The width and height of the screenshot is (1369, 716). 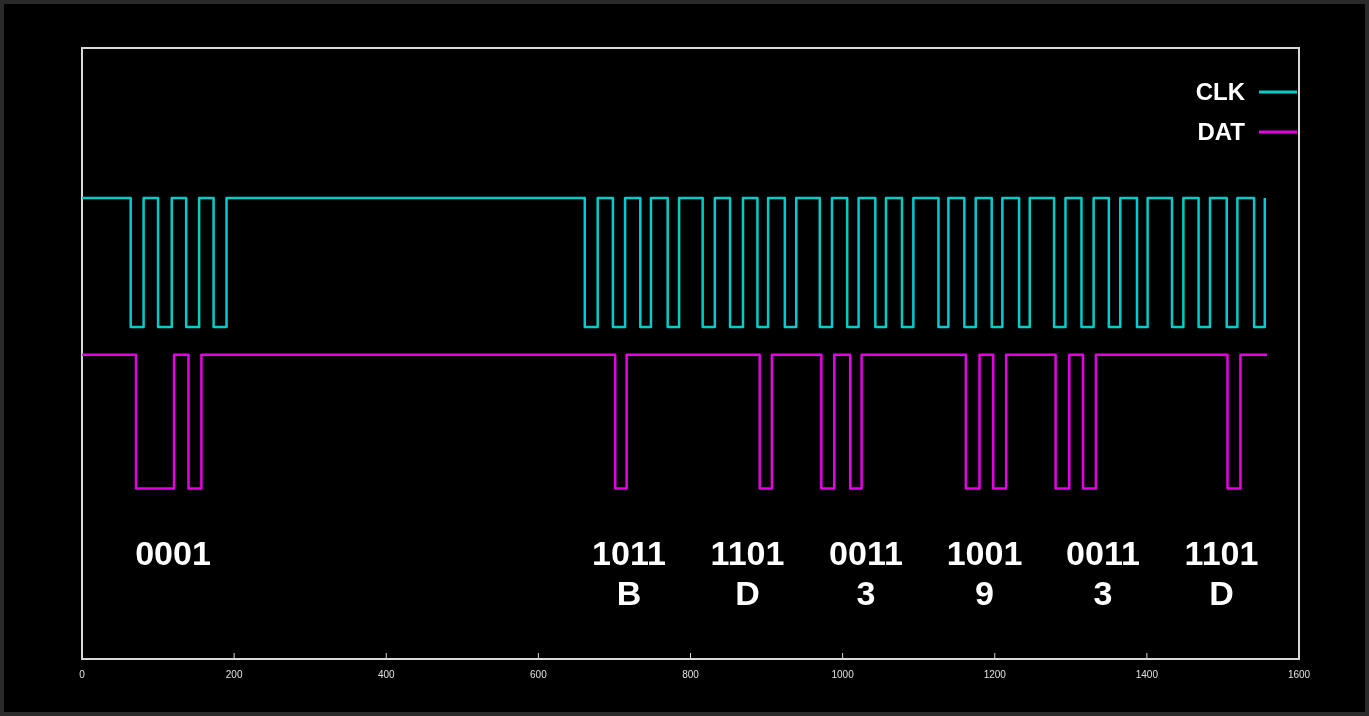 What do you see at coordinates (1299, 674) in the screenshot?
I see `x-tick-label: 1600` at bounding box center [1299, 674].